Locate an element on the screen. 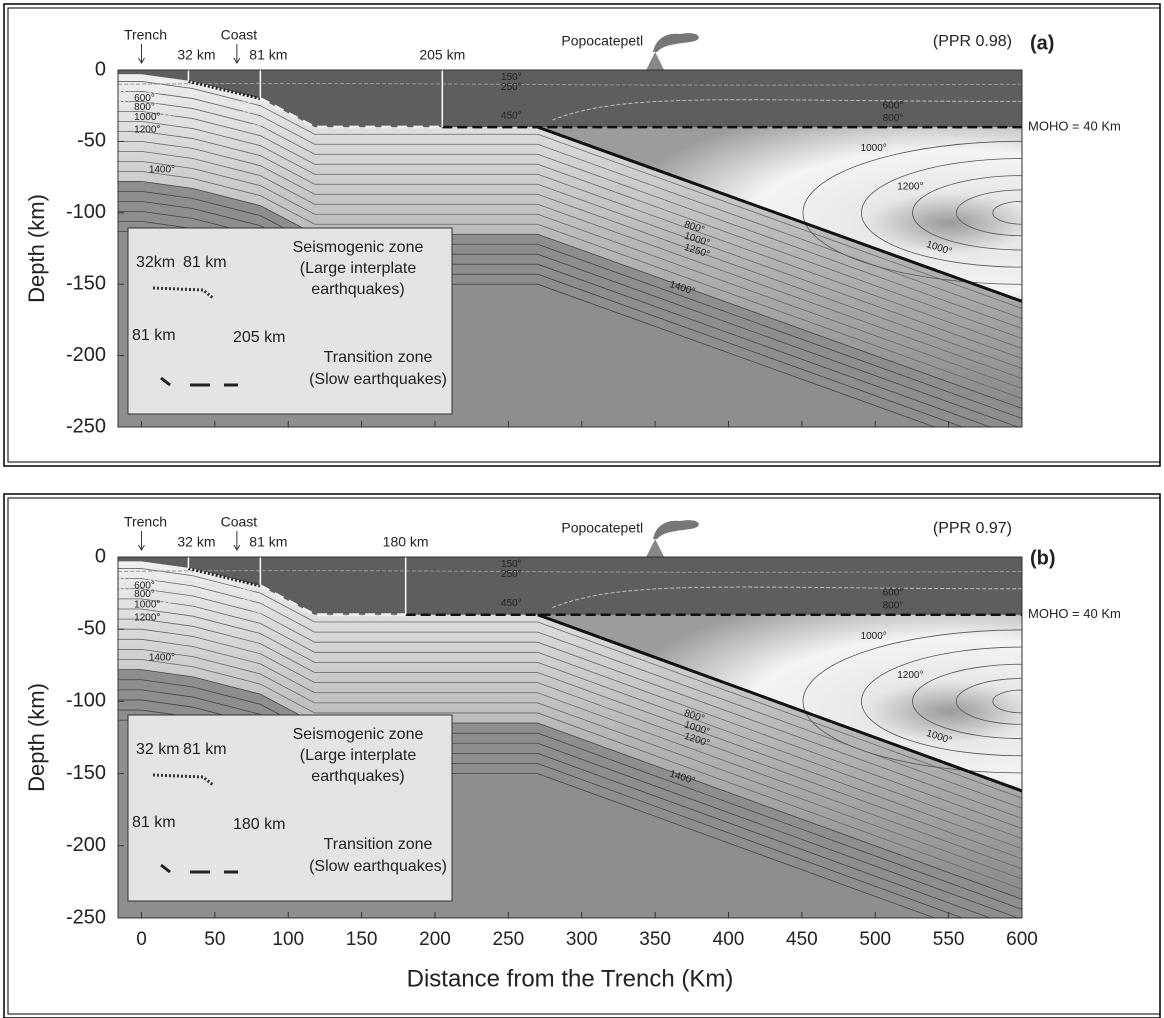 Image resolution: width=1164 pixels, height=1018 pixels. km-marker-label: 180 km is located at coordinates (406, 542).